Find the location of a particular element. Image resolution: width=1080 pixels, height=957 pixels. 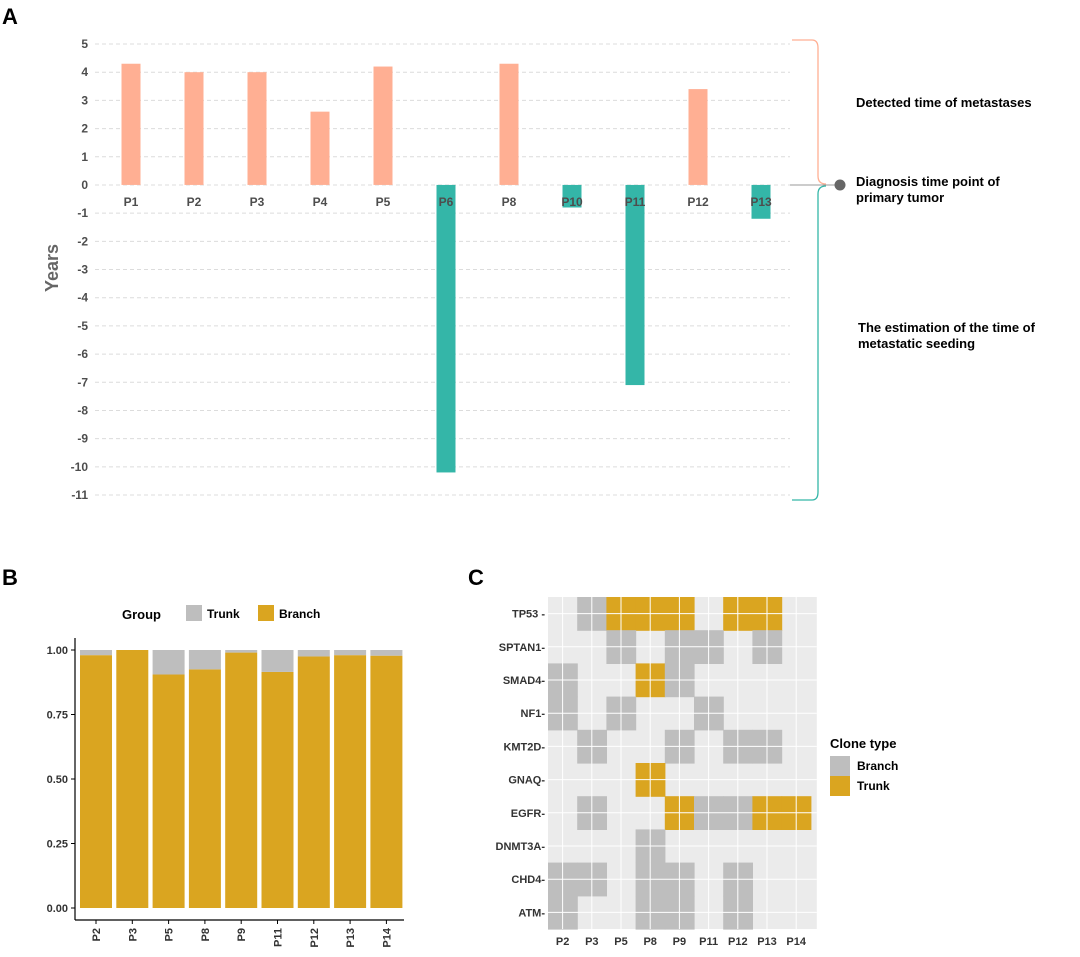

c-legend-swatch-trunk is located at coordinates (840, 786).